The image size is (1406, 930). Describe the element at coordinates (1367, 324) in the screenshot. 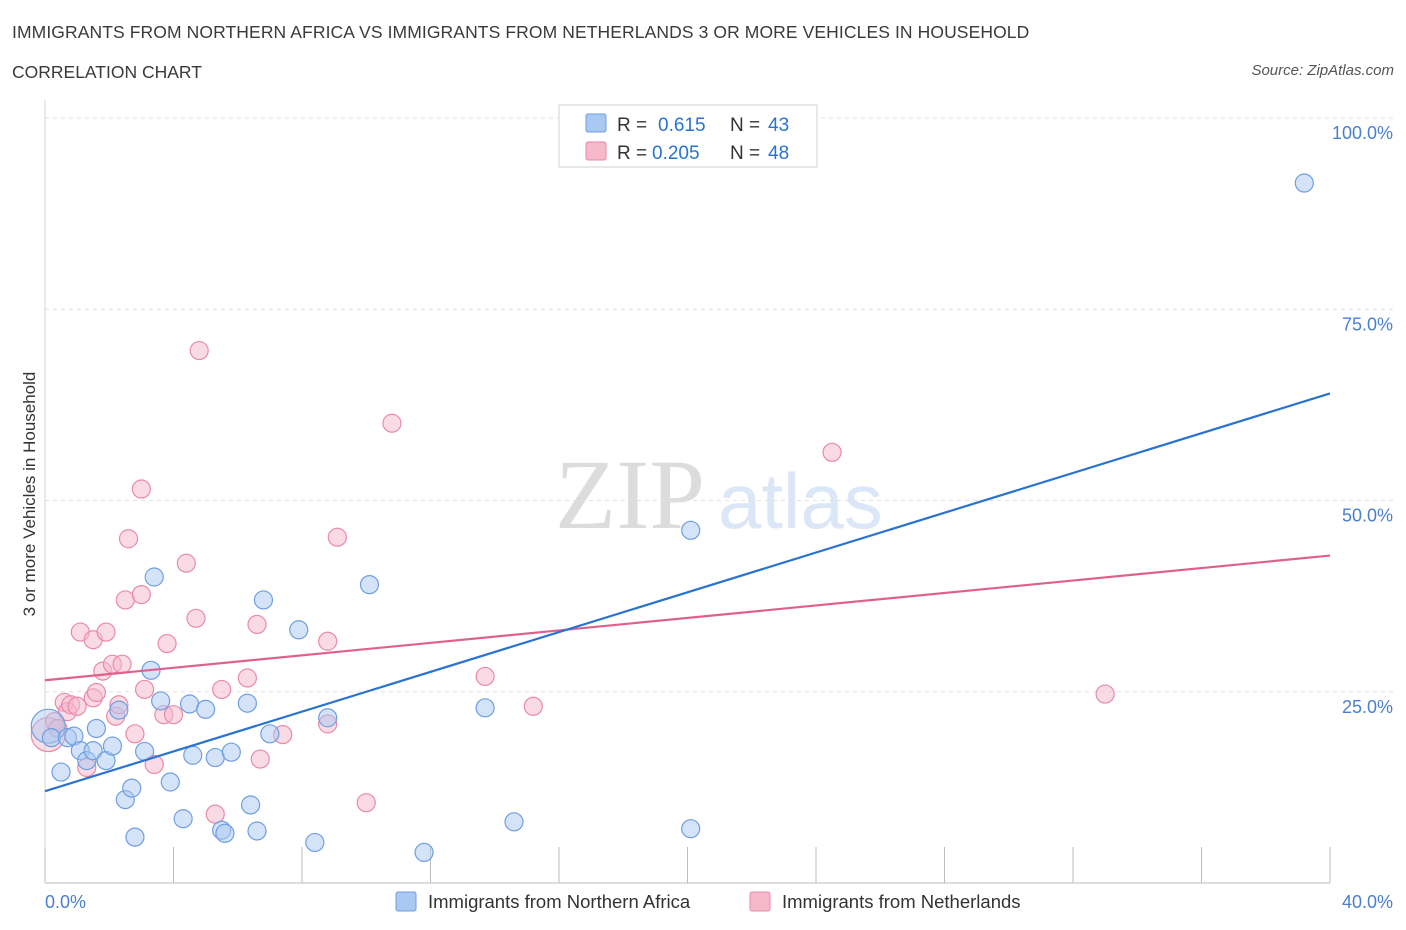

I see `y-tick-label: 75.0%` at that location.